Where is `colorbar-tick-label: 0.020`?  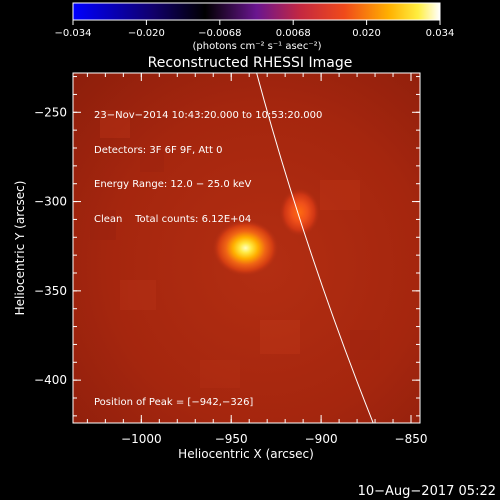 colorbar-tick-label: 0.020 is located at coordinates (366, 33).